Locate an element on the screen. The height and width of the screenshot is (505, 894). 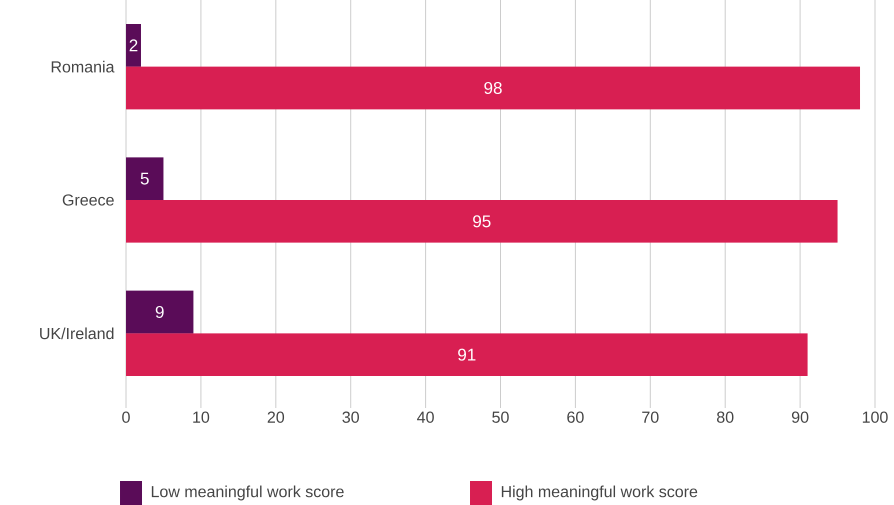
data-label: 5 is located at coordinates (144, 178).